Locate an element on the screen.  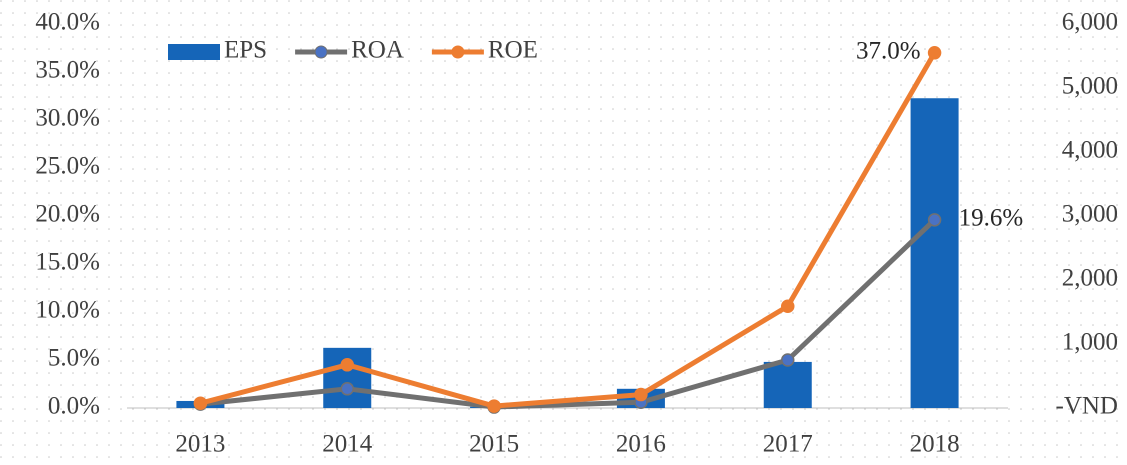
y-tick-label: 0.0% is located at coordinates (74, 406).